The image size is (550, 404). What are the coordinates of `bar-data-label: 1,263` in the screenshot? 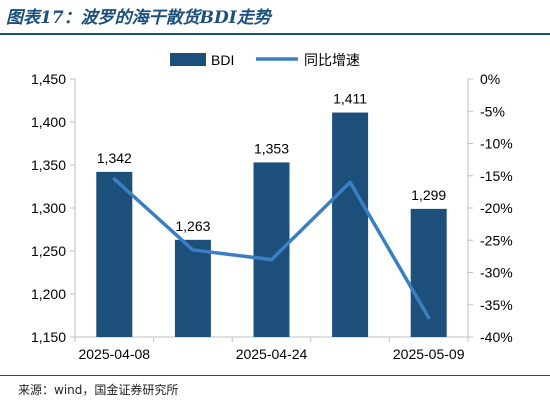 It's located at (192, 226).